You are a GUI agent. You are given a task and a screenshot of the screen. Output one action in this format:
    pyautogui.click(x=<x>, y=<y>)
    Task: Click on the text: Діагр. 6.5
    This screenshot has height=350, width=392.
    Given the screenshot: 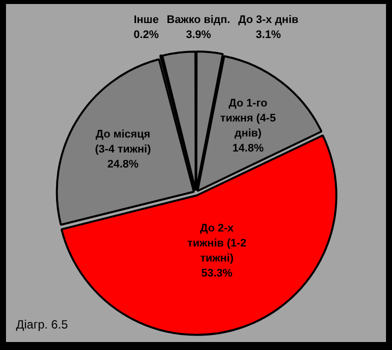 What is the action you would take?
    pyautogui.click(x=42, y=324)
    